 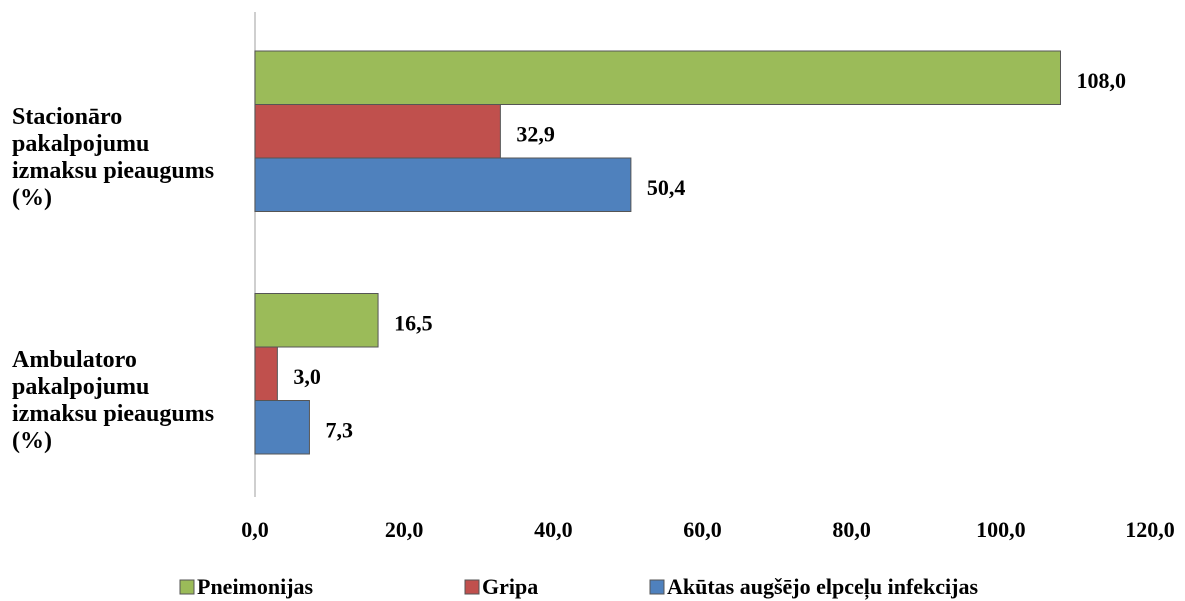 I want to click on x-tick-label: 0,0, so click(x=255, y=529).